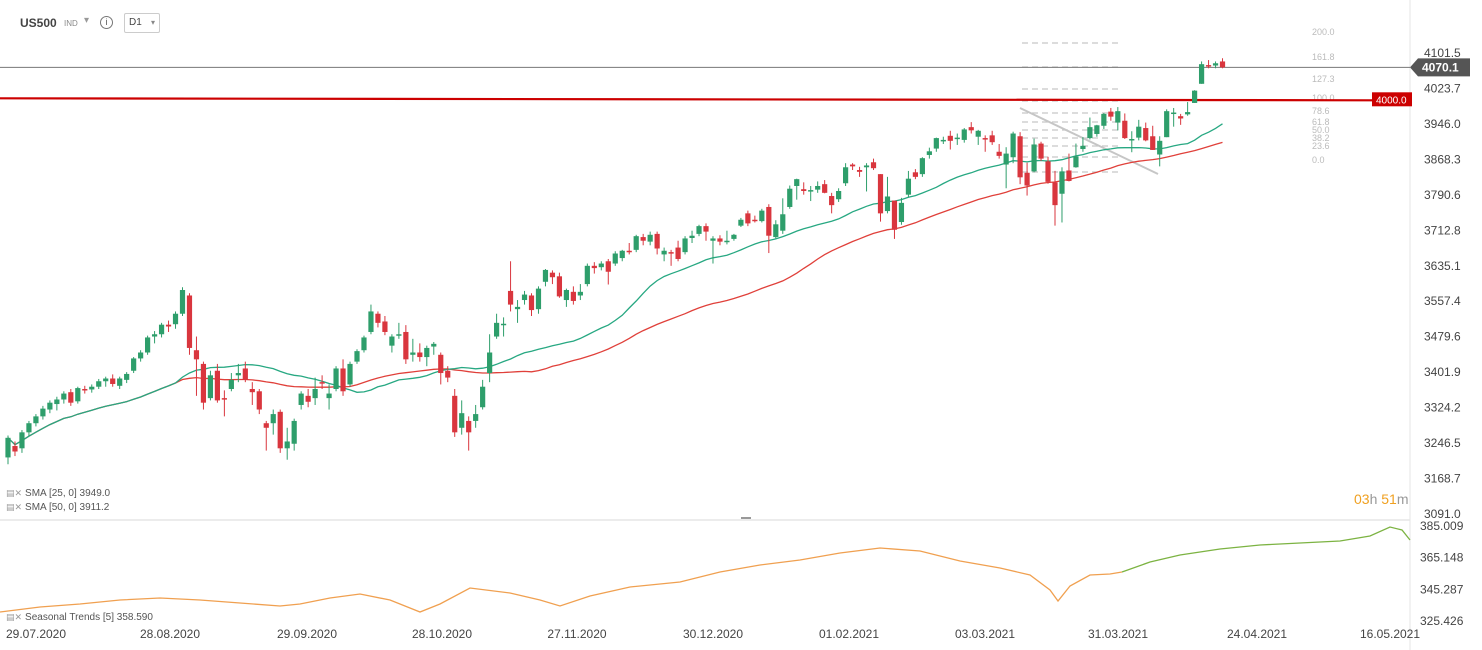  Describe the element at coordinates (746, 518) in the screenshot. I see `pane-resize-handle` at that location.